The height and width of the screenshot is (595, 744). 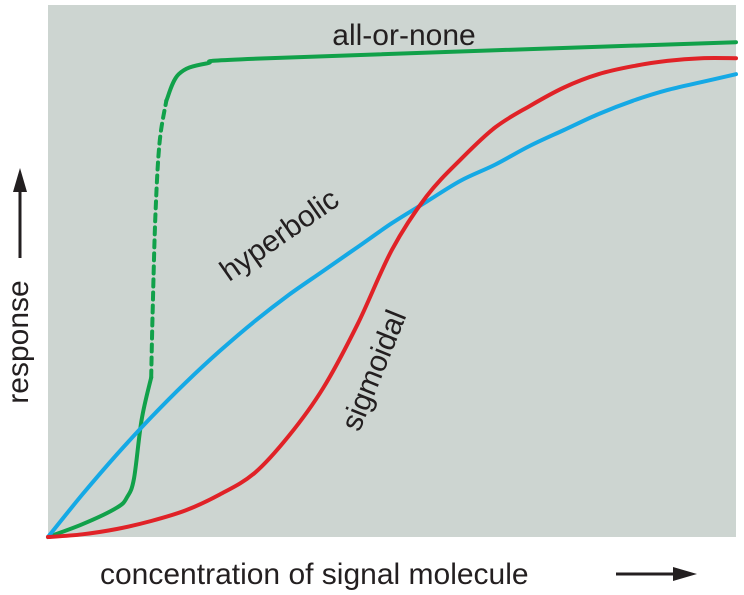 I want to click on x-axis-arrow-icon, so click(x=656, y=574).